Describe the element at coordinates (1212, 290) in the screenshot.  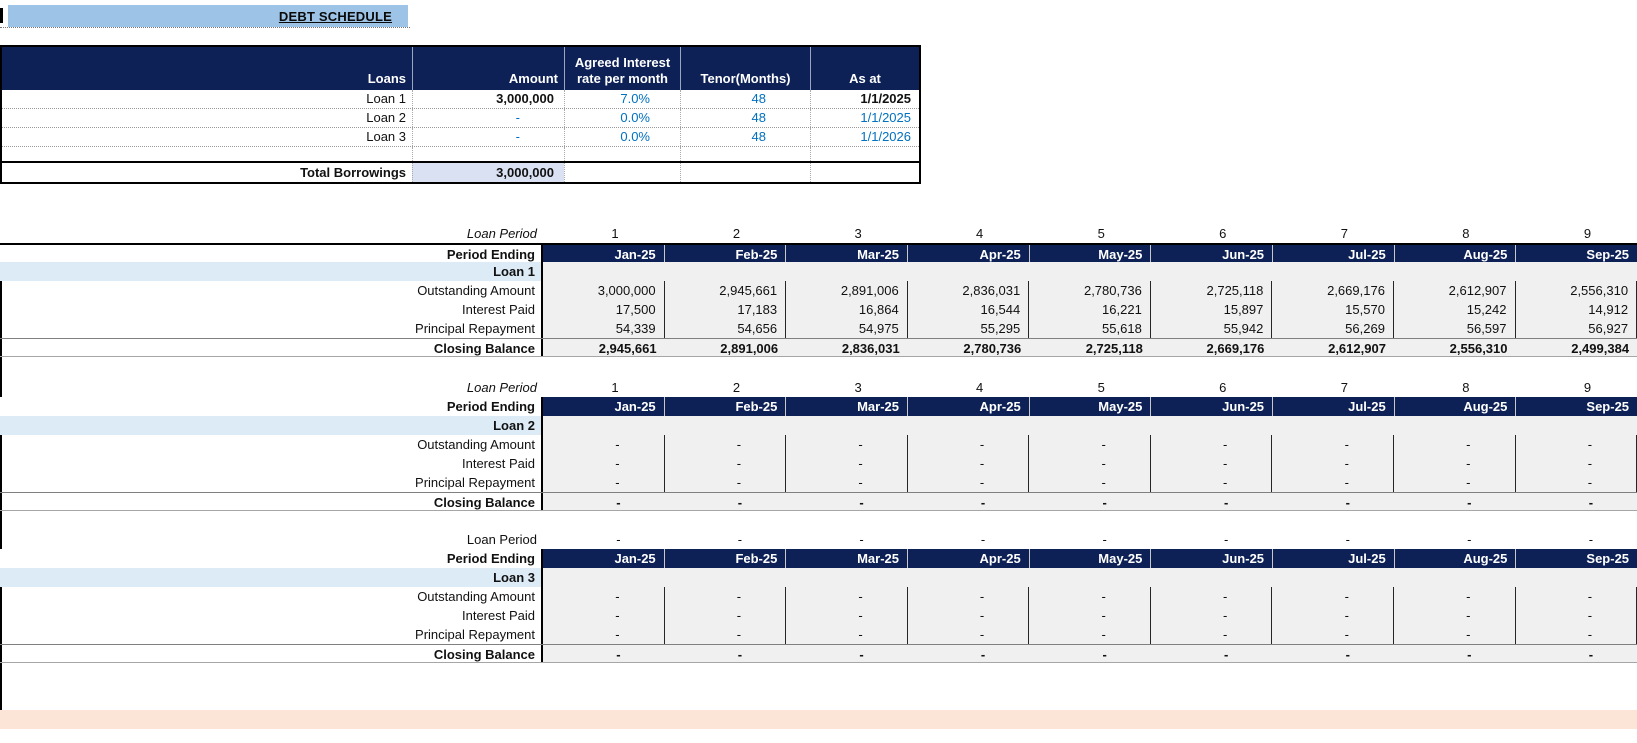
I see `schedule-value-cell: 2,725,118` at that location.